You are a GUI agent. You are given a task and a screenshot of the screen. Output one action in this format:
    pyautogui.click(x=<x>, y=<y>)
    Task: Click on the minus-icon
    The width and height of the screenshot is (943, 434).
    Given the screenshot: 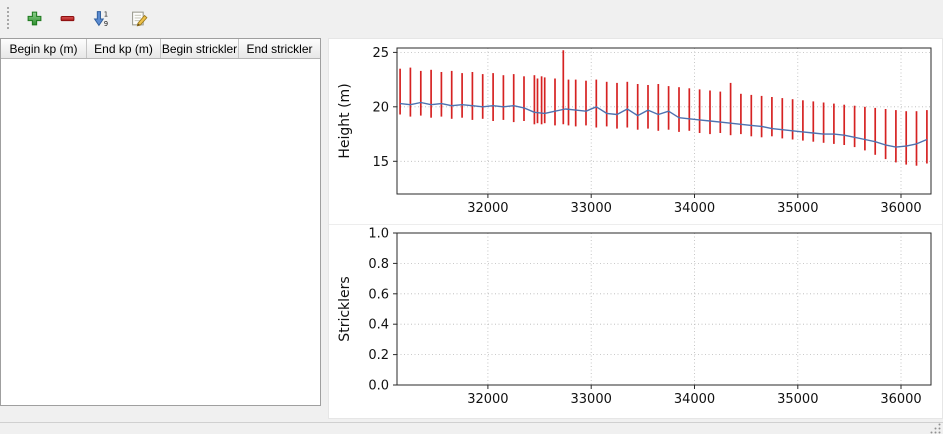 What is the action you would take?
    pyautogui.click(x=67, y=18)
    